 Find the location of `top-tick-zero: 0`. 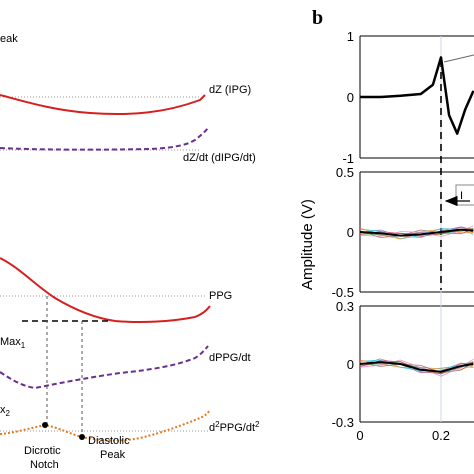

top-tick-zero: 0 is located at coordinates (350, 97).